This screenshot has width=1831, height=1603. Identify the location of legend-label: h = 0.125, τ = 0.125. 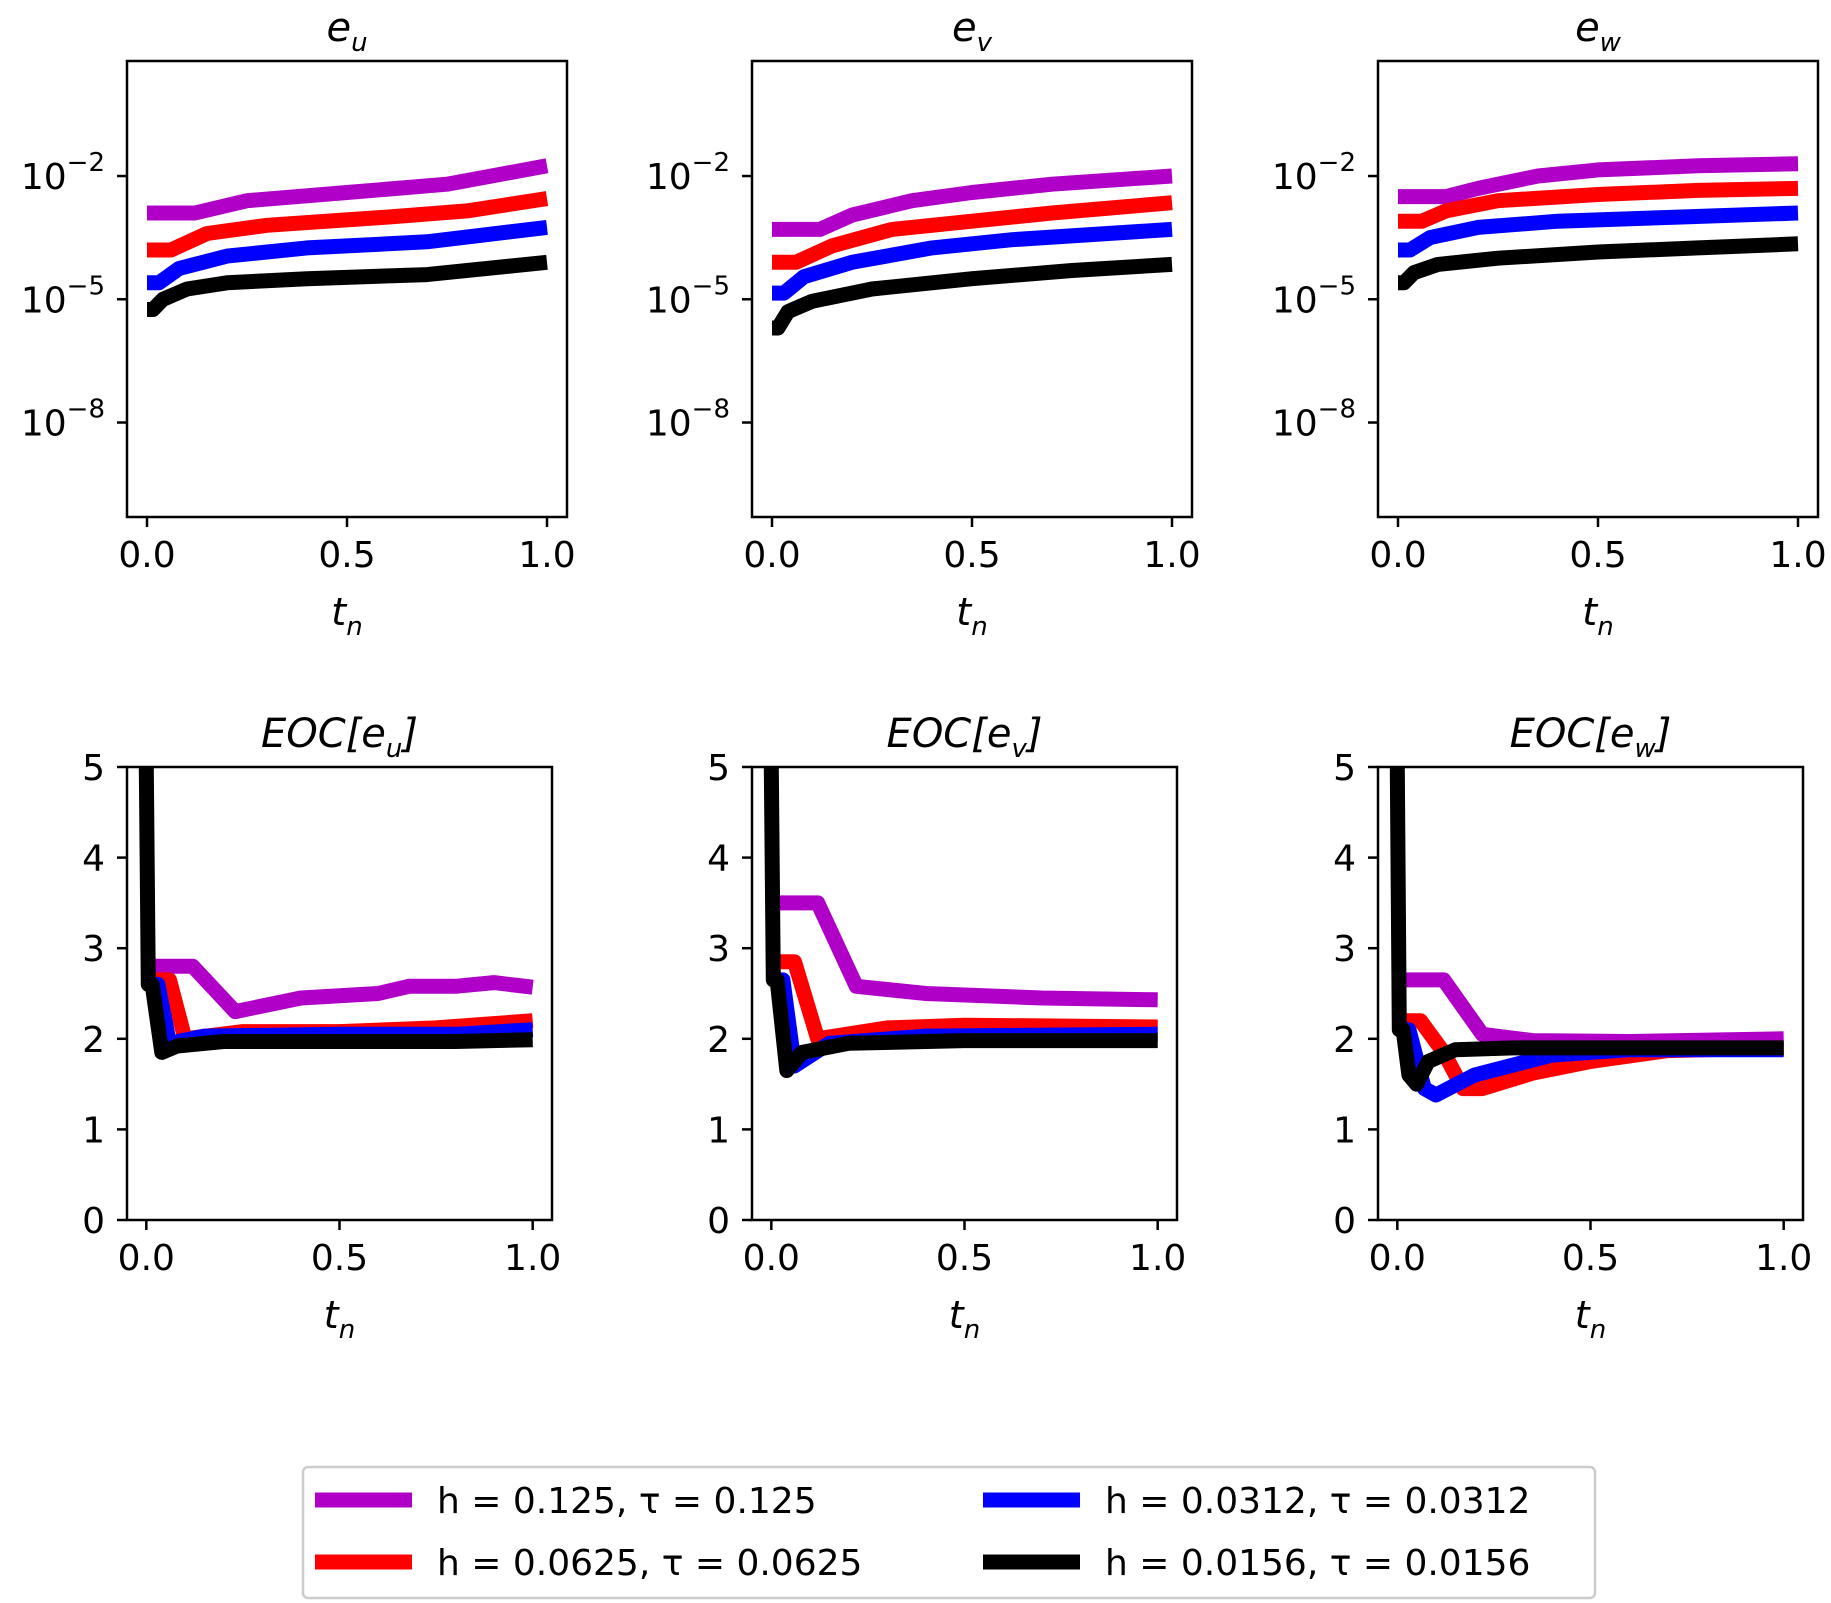
(627, 1501).